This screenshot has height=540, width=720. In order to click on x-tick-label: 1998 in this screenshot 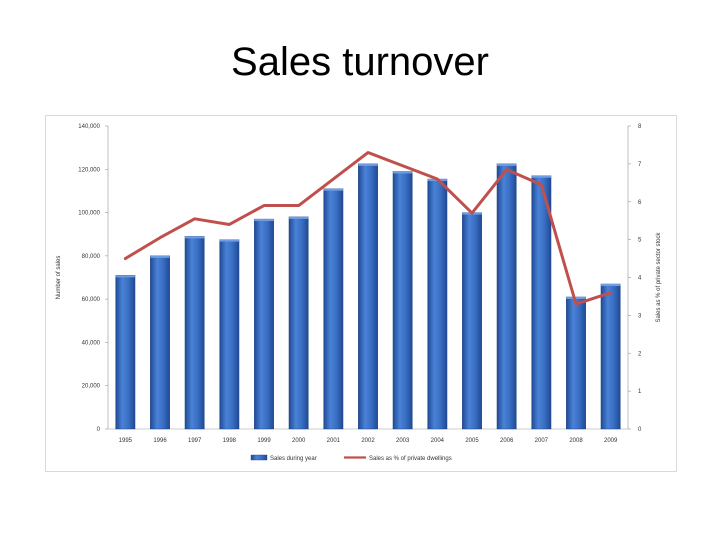, I will do `click(230, 441)`.